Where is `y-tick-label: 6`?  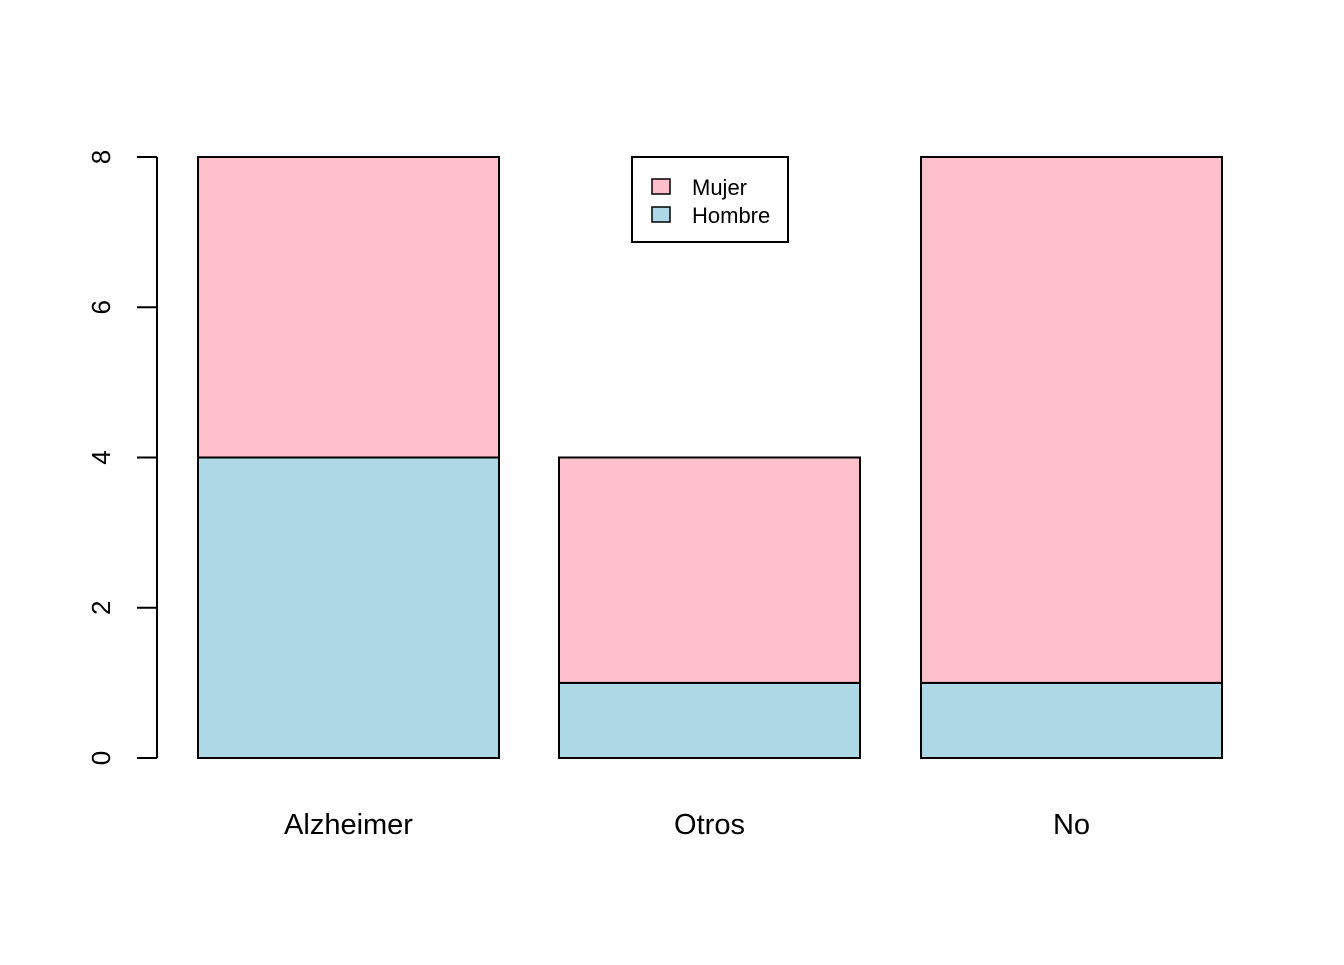
y-tick-label: 6 is located at coordinates (101, 307).